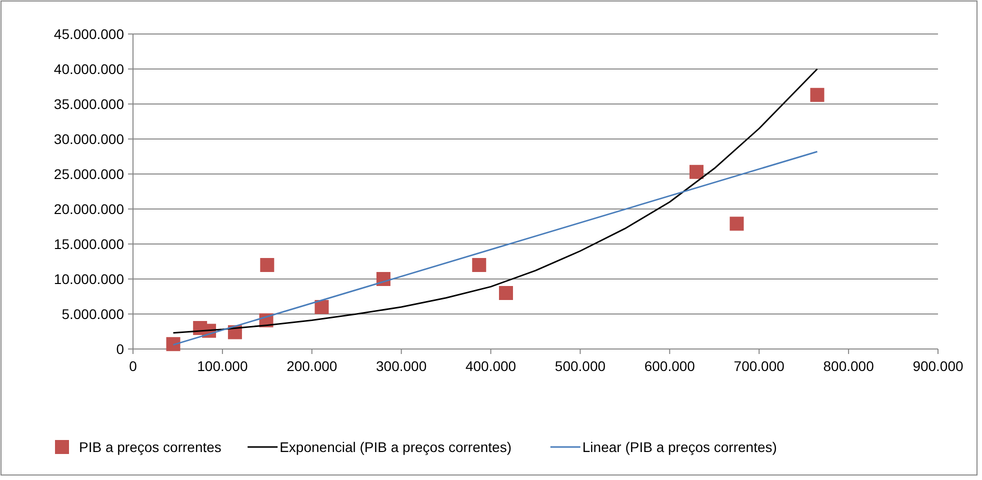  I want to click on y-tick-label: 15.000.000, so click(89, 244).